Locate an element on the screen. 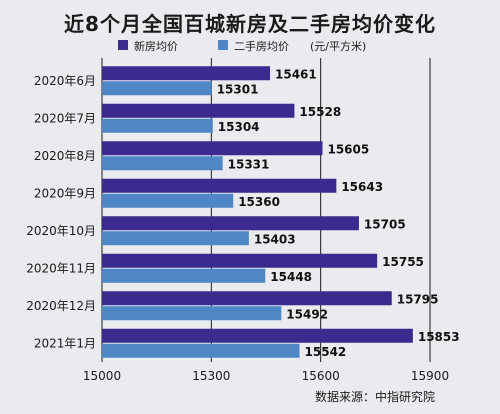  legend-swatch-new-house is located at coordinates (123, 45).